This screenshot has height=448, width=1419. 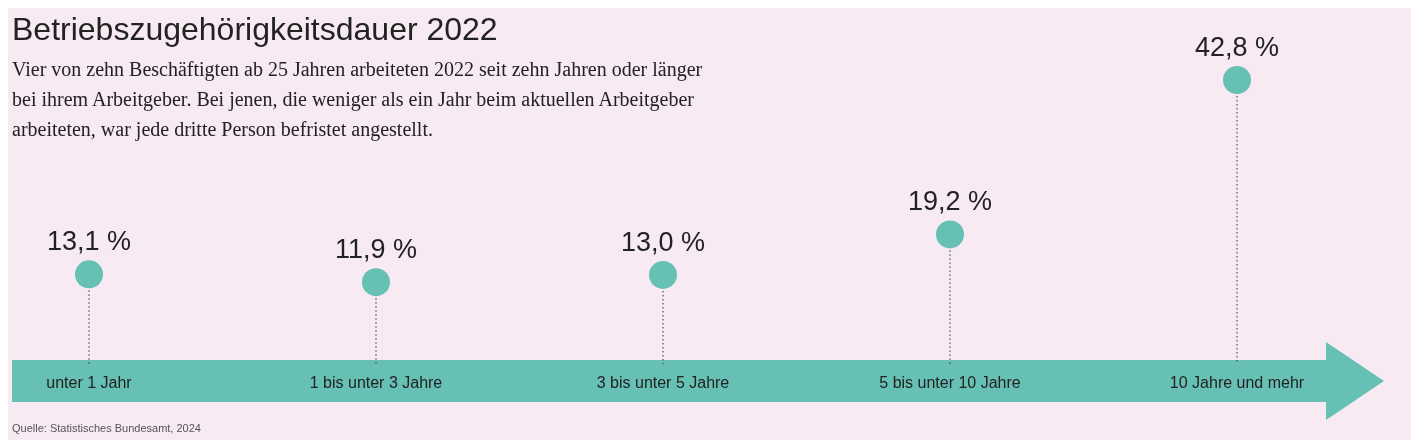 I want to click on data-label: 11,9 %, so click(x=376, y=249).